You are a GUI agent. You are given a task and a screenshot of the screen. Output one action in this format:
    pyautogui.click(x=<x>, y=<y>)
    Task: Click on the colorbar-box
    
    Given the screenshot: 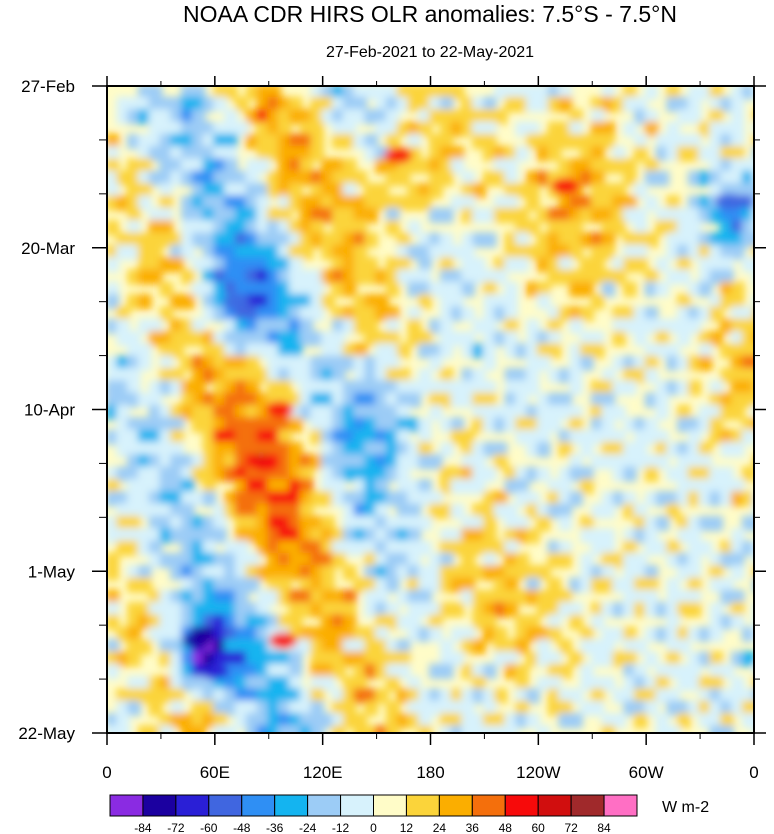 What is the action you would take?
    pyautogui.click(x=357, y=805)
    